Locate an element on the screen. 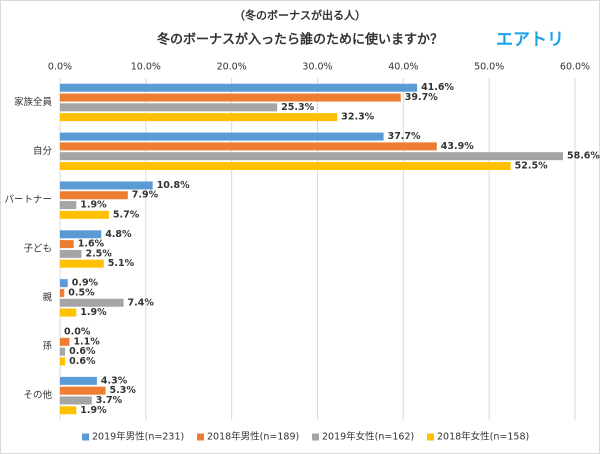 The width and height of the screenshot is (600, 454). data-label: 1.1% is located at coordinates (86, 341).